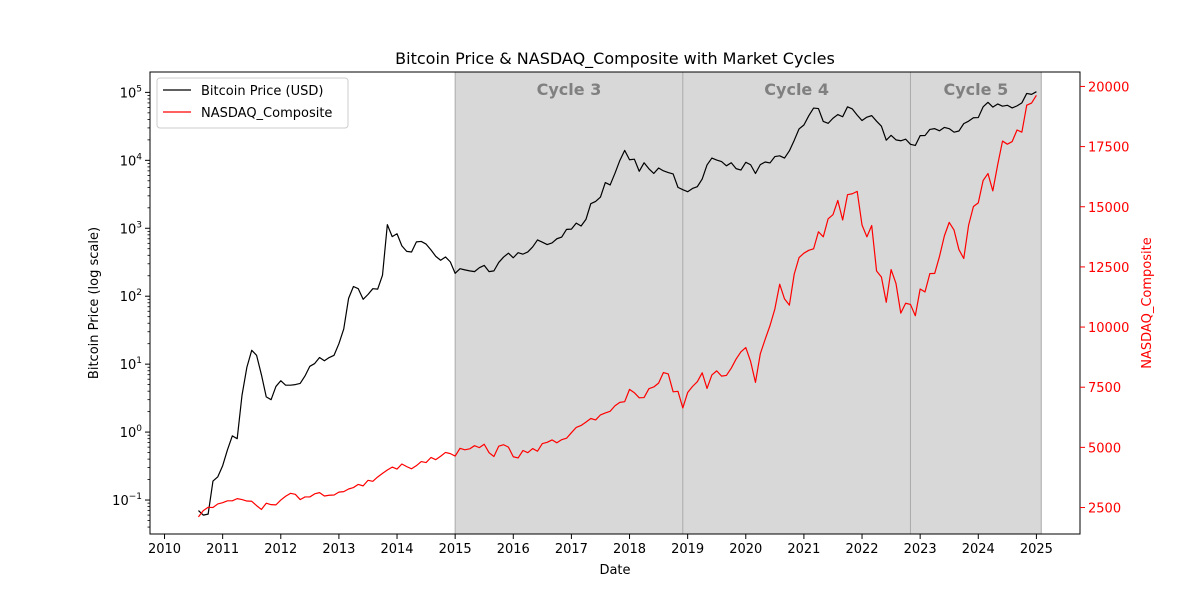 The width and height of the screenshot is (1200, 600). I want to click on x-tick-label: 2024, so click(978, 549).